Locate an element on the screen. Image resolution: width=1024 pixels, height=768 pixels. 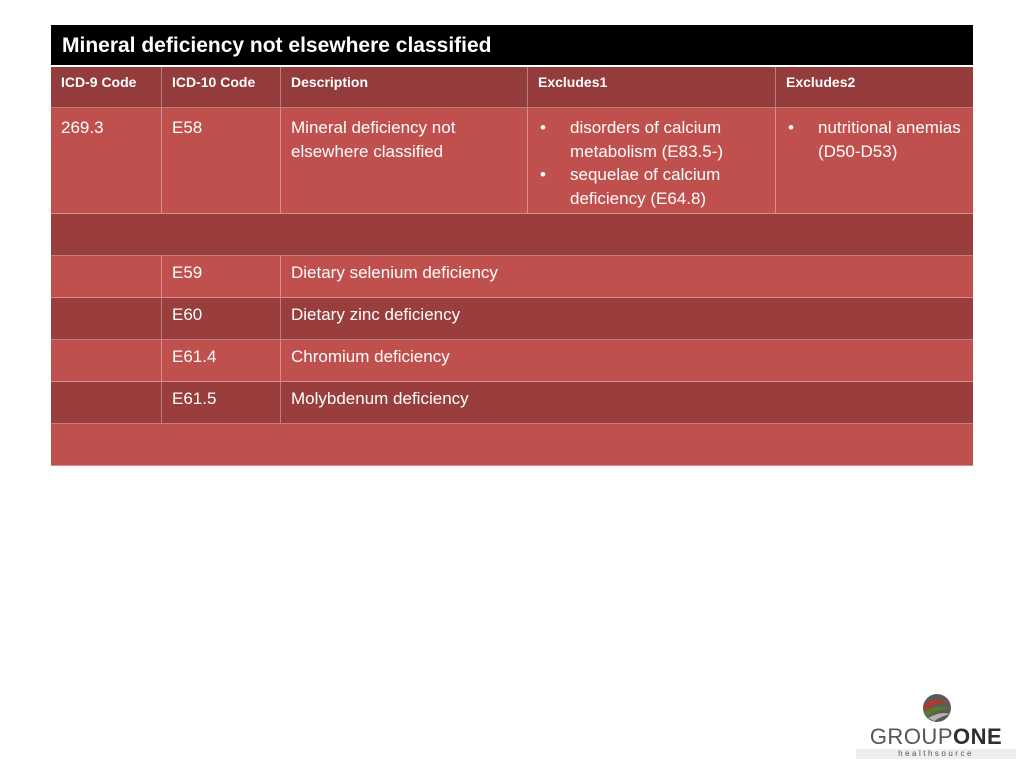
globe-icon is located at coordinates (937, 708).